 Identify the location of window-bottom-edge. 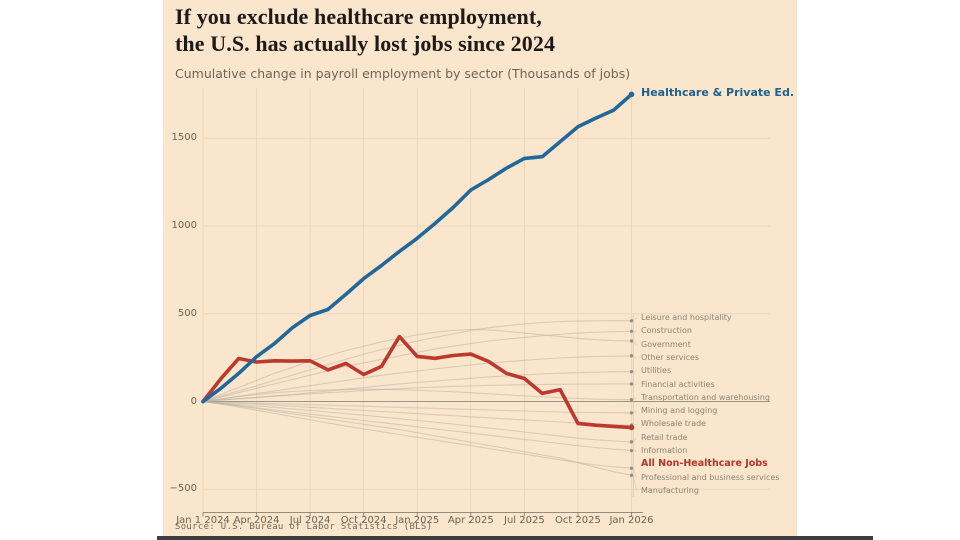
(515, 538).